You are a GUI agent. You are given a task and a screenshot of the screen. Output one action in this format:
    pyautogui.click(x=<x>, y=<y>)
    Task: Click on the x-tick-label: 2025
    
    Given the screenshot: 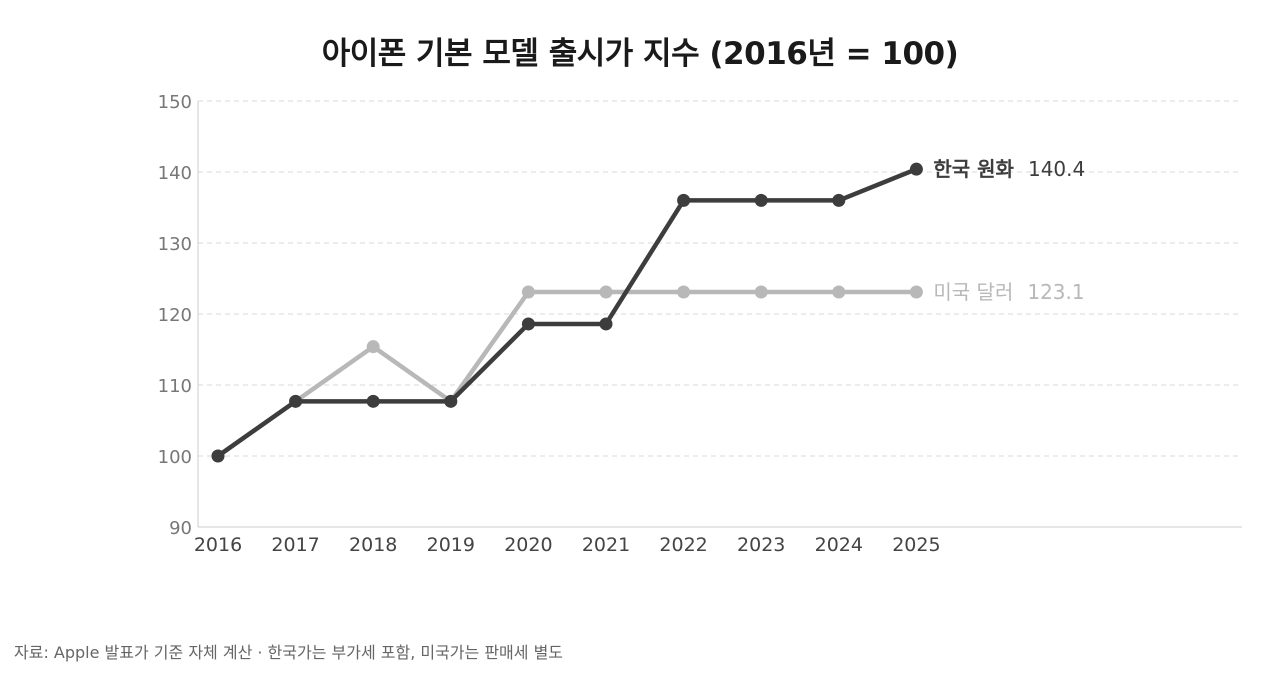 What is the action you would take?
    pyautogui.click(x=916, y=545)
    